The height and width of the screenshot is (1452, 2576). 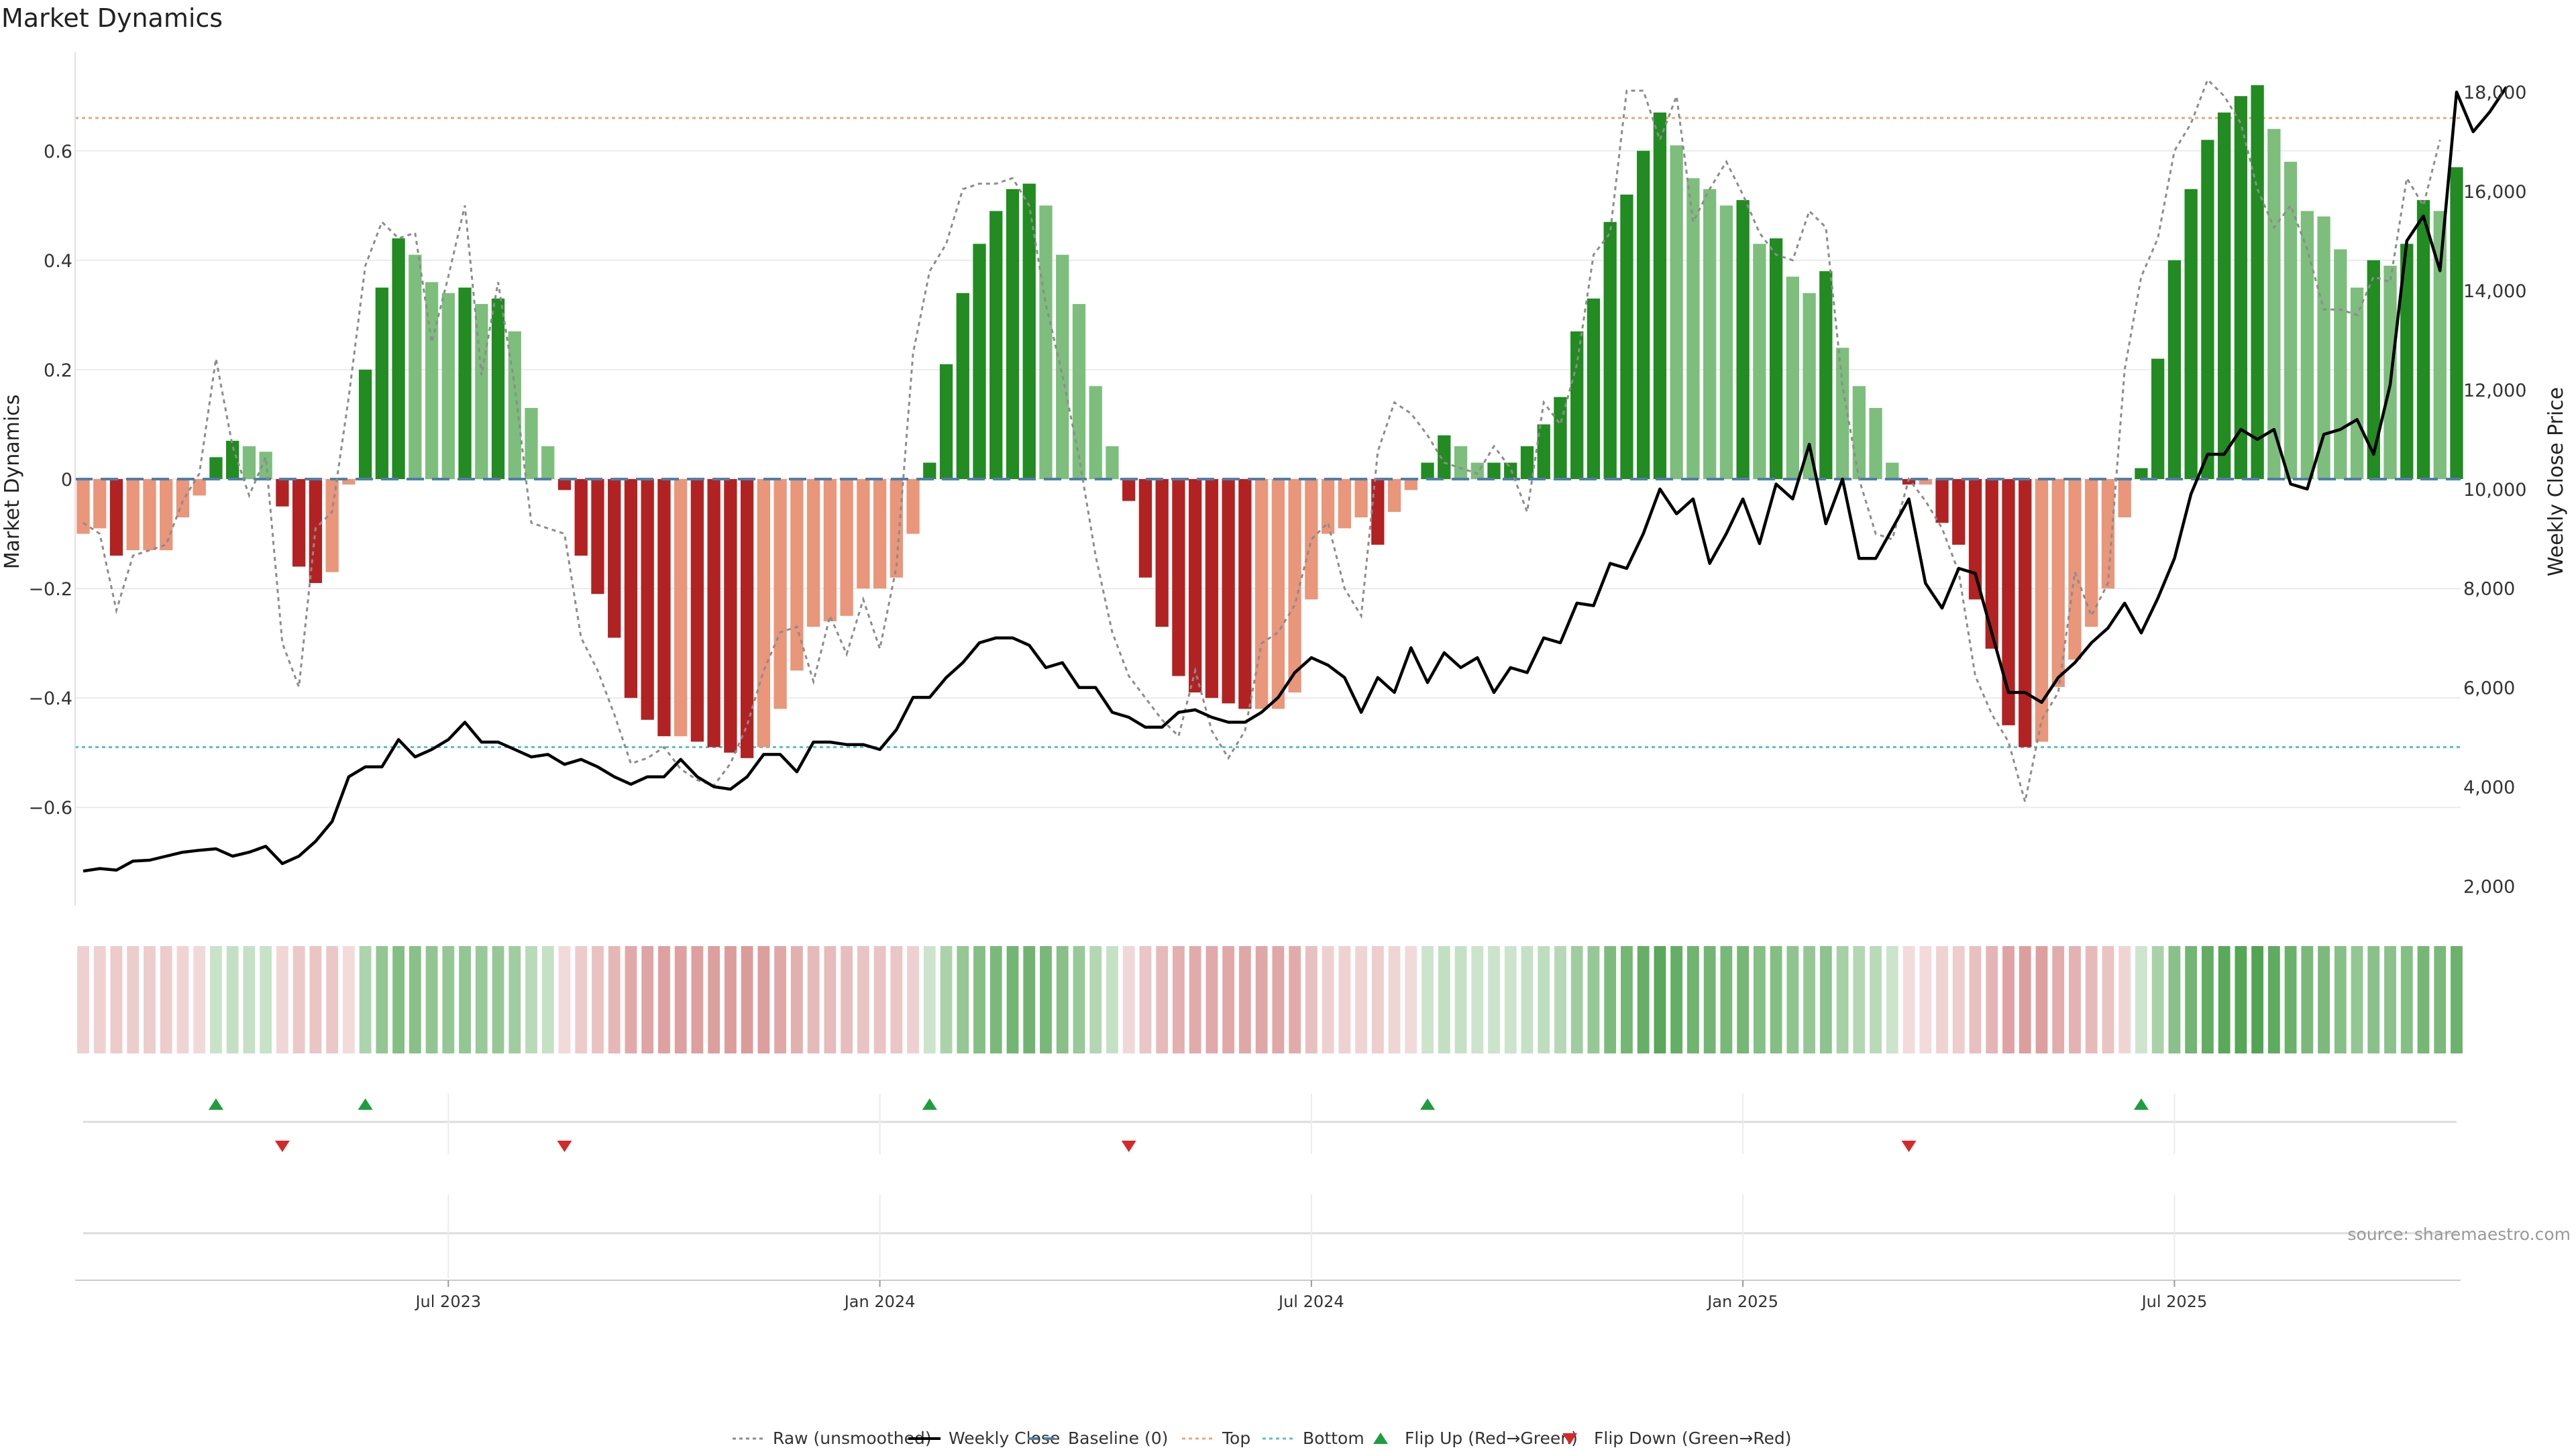 What do you see at coordinates (1216, 1438) in the screenshot?
I see `legend-item-top: Top` at bounding box center [1216, 1438].